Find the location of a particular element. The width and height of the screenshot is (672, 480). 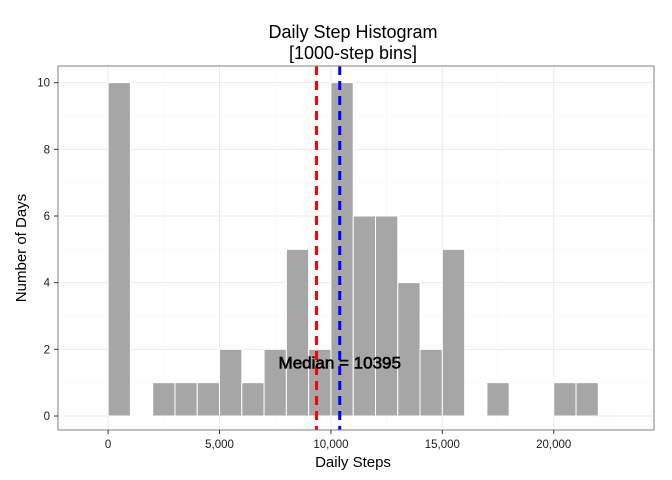

y-tick-label: 8 is located at coordinates (47, 150).